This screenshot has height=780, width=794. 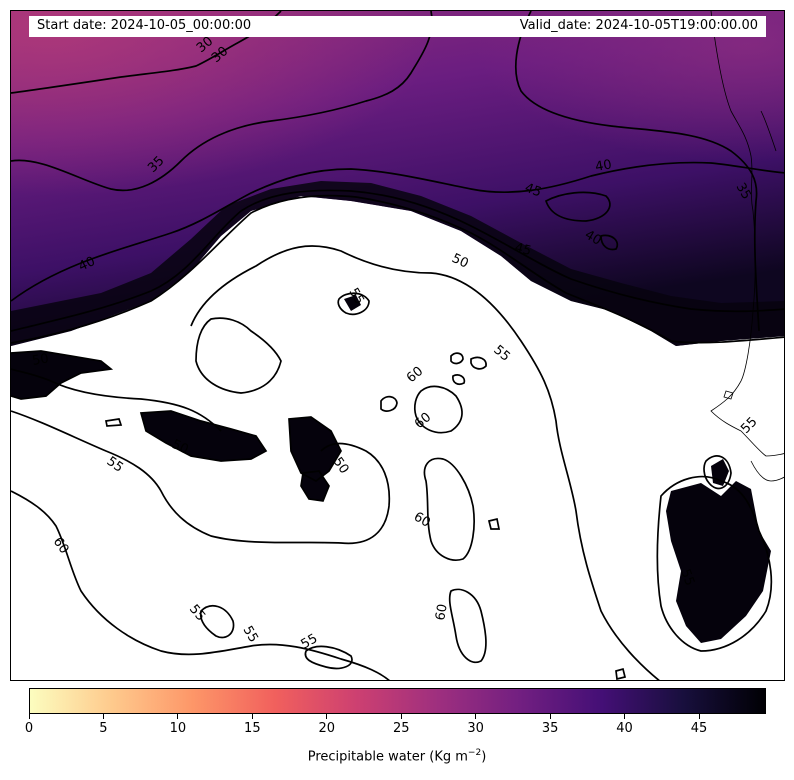 What do you see at coordinates (484, 757) in the screenshot?
I see `colorbar-title-end: )` at bounding box center [484, 757].